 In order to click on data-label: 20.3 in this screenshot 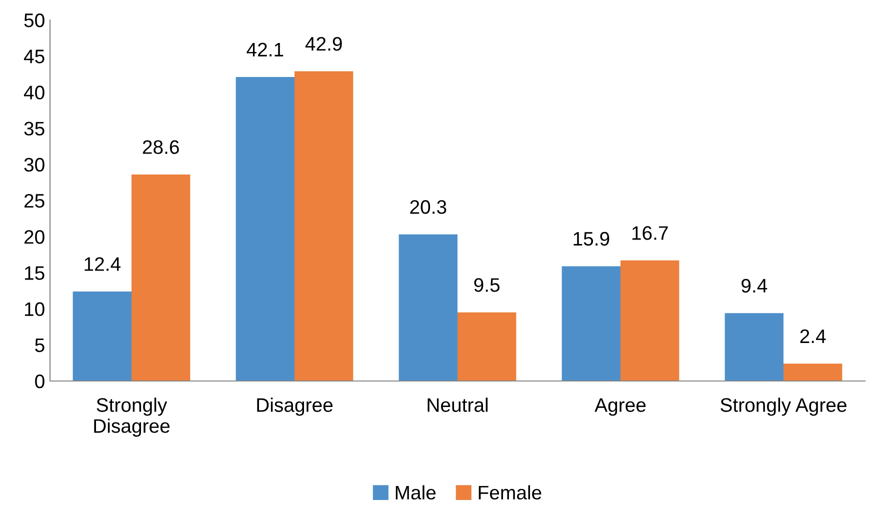, I will do `click(428, 207)`.